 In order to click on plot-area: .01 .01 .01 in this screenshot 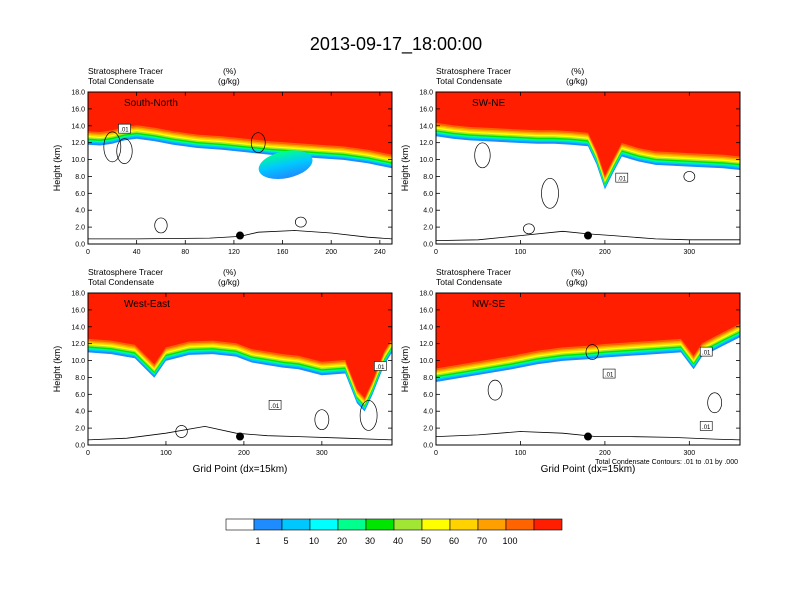, I will do `click(588, 369)`.